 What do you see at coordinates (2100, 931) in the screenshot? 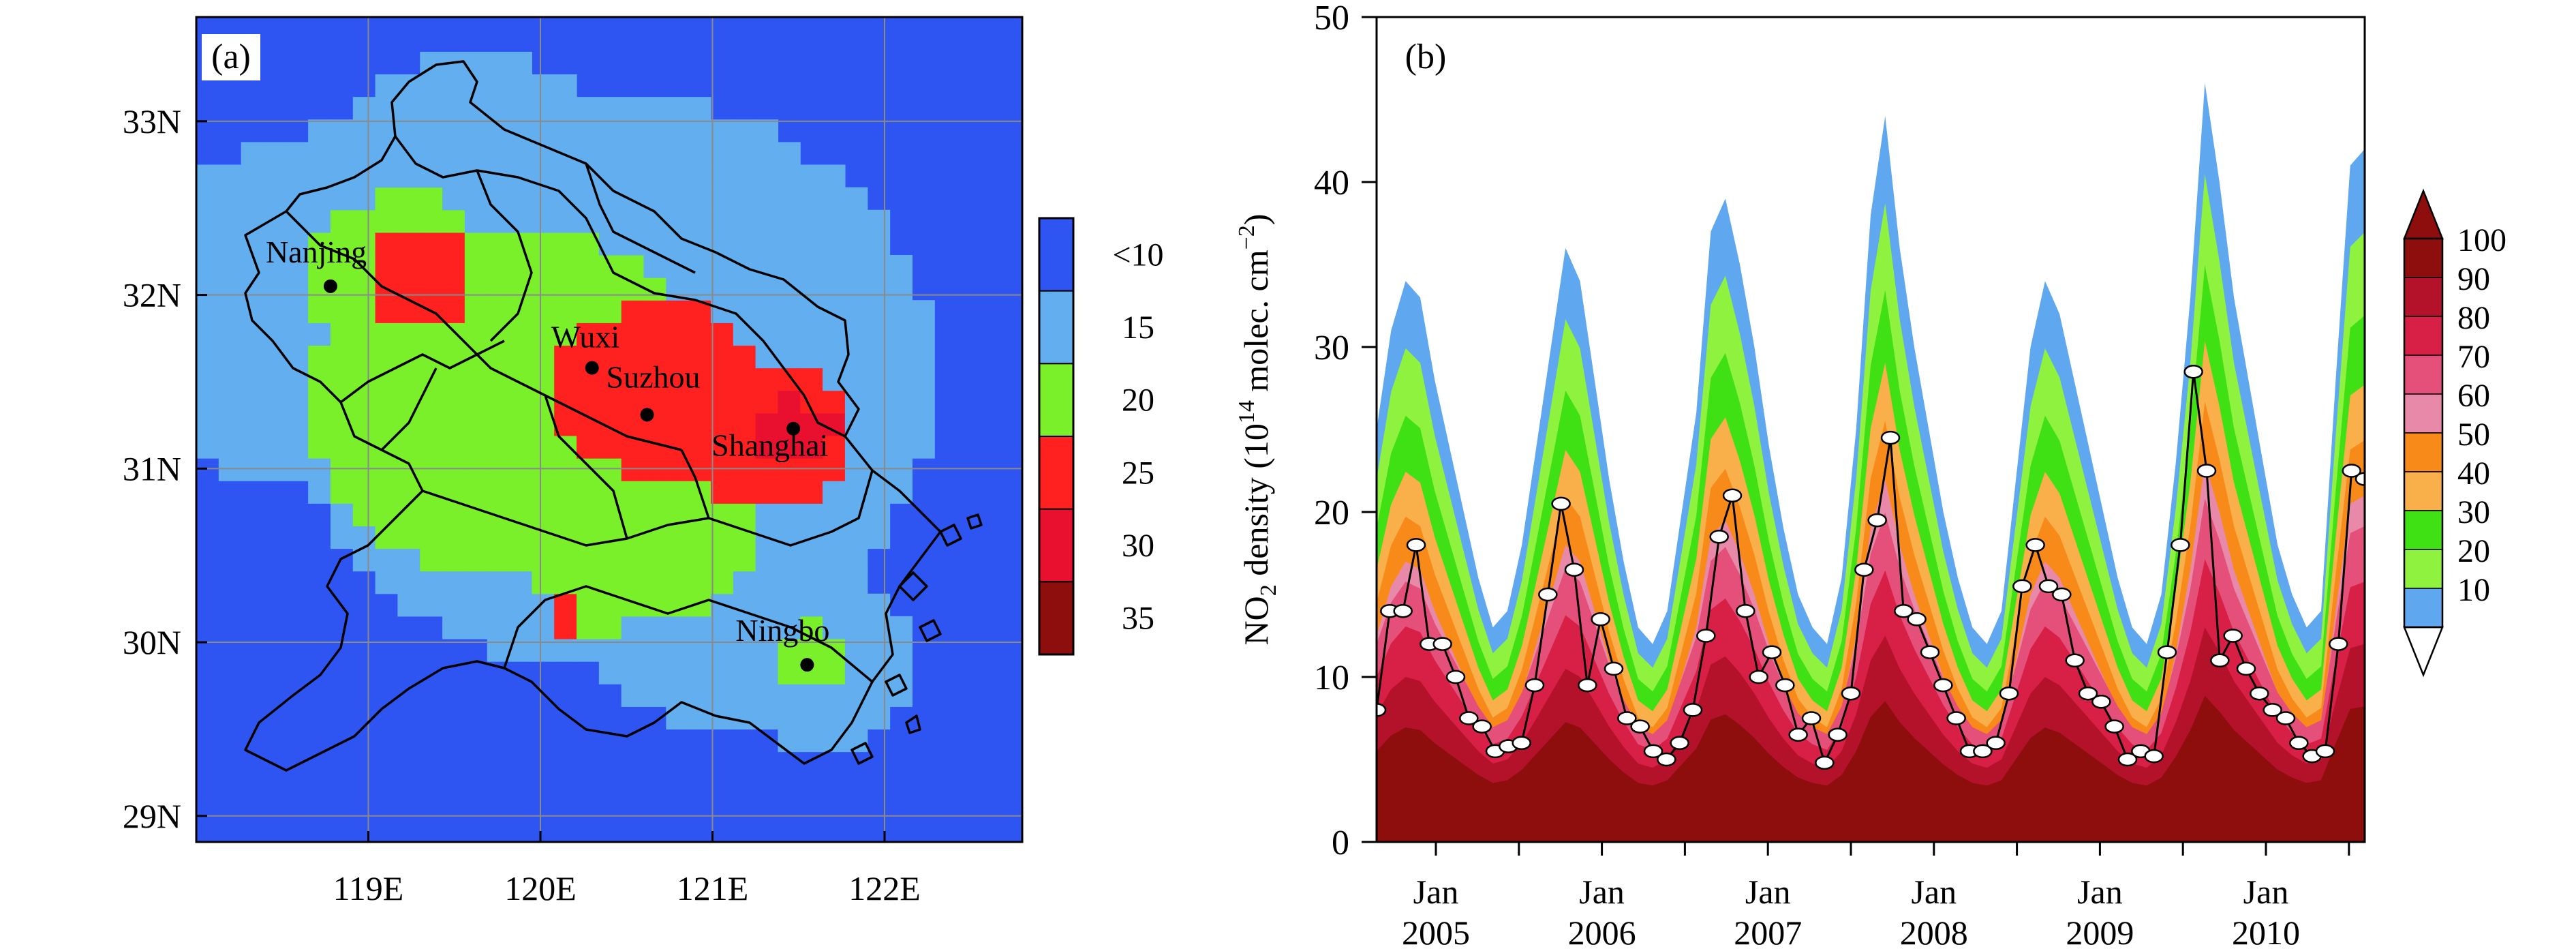
I see `x-tick-year: 2009` at bounding box center [2100, 931].